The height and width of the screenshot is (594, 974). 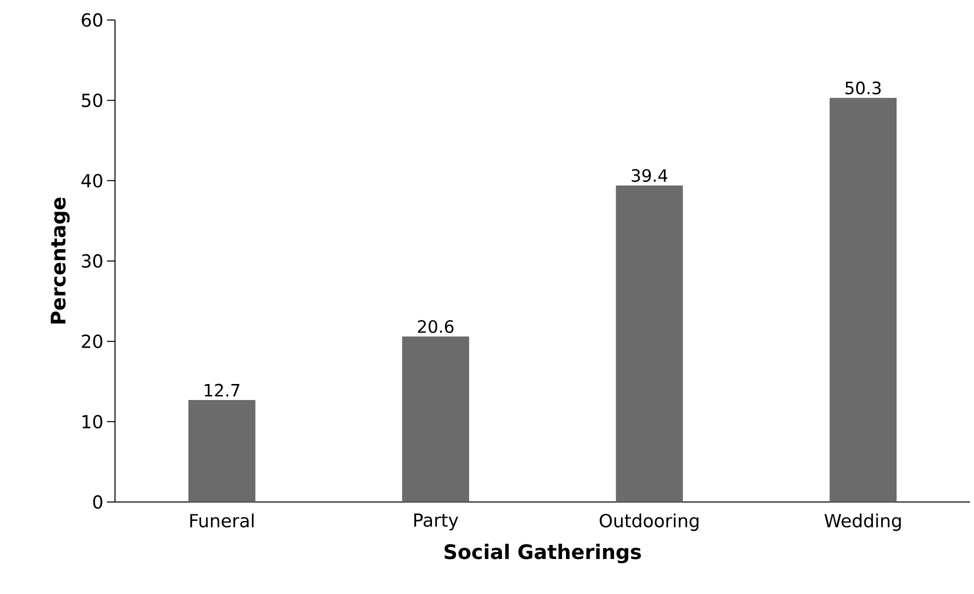 I want to click on data-label: 39.4, so click(x=650, y=175).